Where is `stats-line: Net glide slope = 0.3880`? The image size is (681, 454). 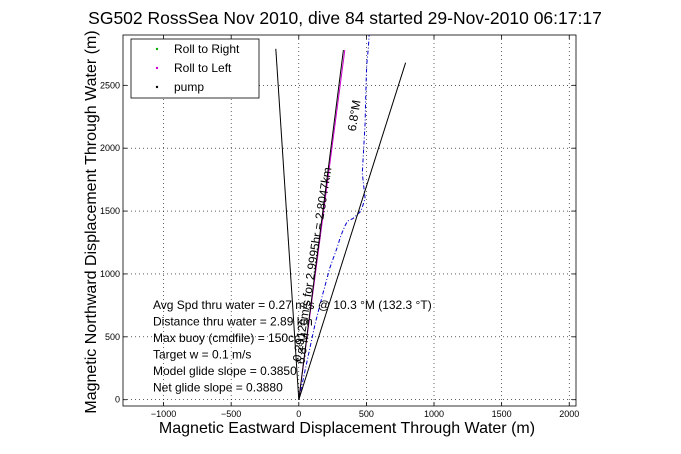 stats-line: Net glide slope = 0.3880 is located at coordinates (218, 388).